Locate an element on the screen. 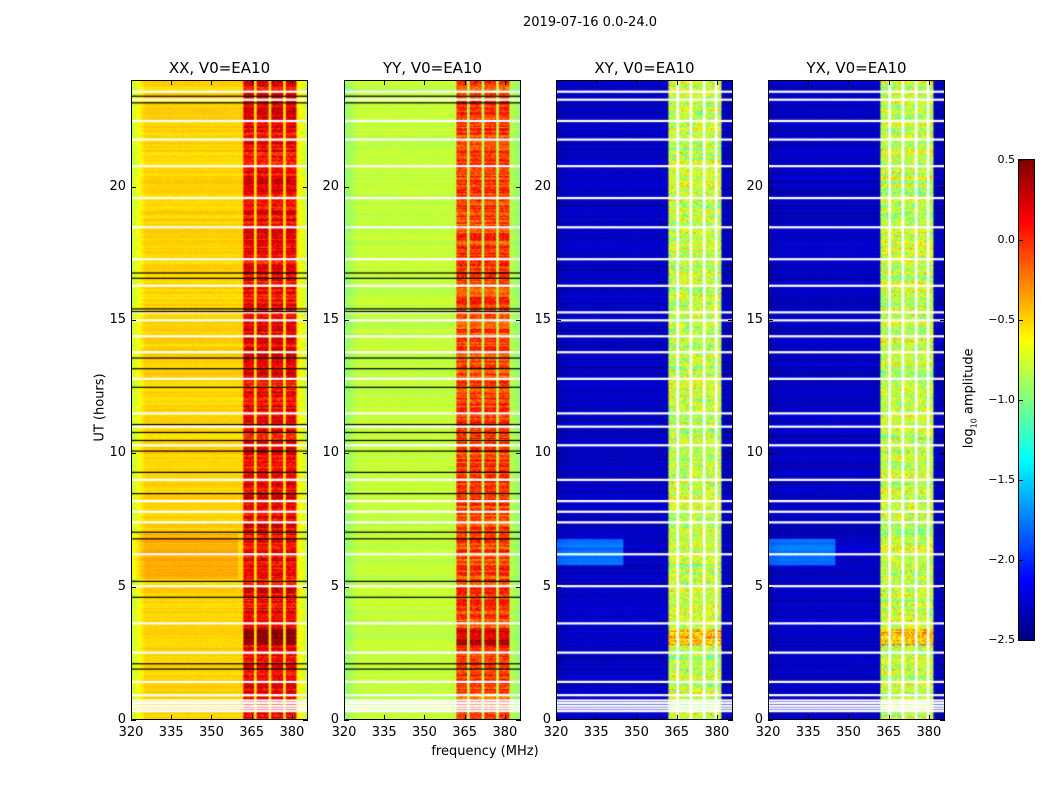 The width and height of the screenshot is (1050, 800). x-tick-label: 320 is located at coordinates (131, 732).